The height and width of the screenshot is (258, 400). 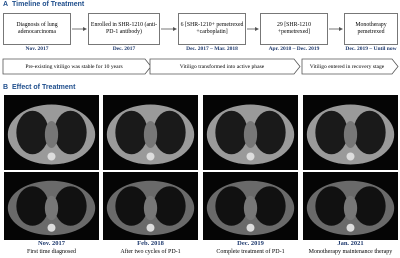 What do you see at coordinates (222, 66) in the screenshot?
I see `phase-text: Vitiligo transformed into active phase` at bounding box center [222, 66].